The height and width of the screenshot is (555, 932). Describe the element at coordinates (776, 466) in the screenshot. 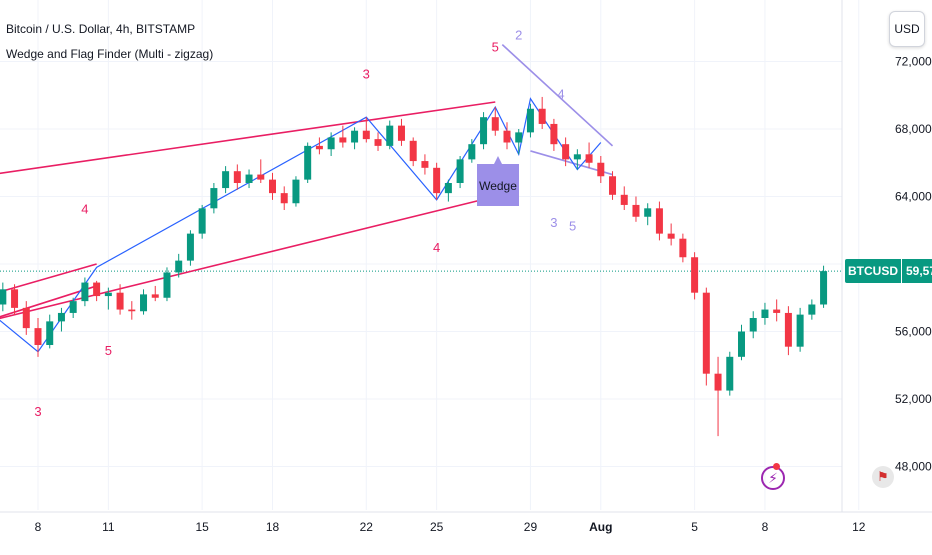

I see `notification-dot` at that location.